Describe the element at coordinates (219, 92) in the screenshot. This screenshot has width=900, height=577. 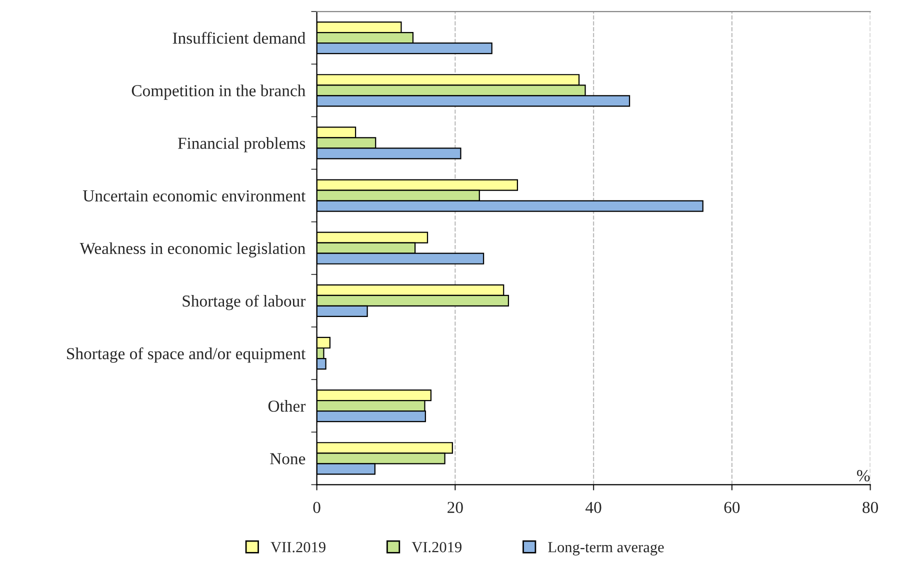
I see `y-tick-label: Competition in the branch` at that location.